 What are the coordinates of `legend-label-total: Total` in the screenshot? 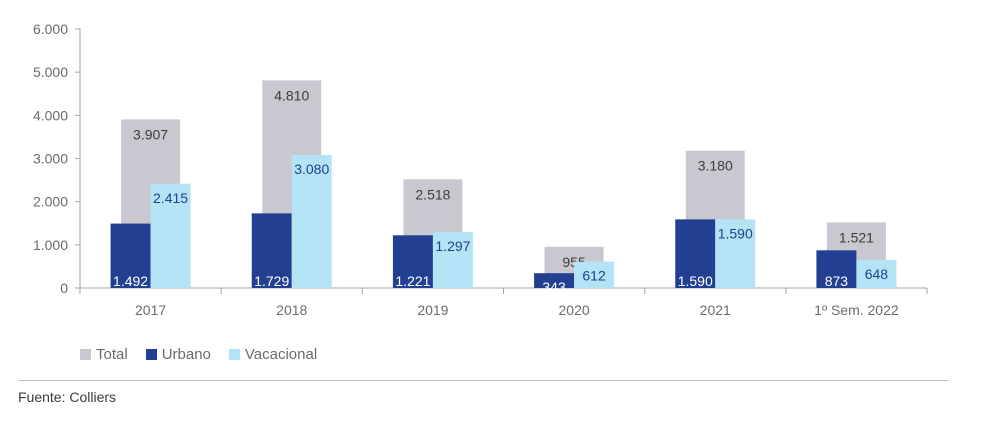 It's located at (112, 354).